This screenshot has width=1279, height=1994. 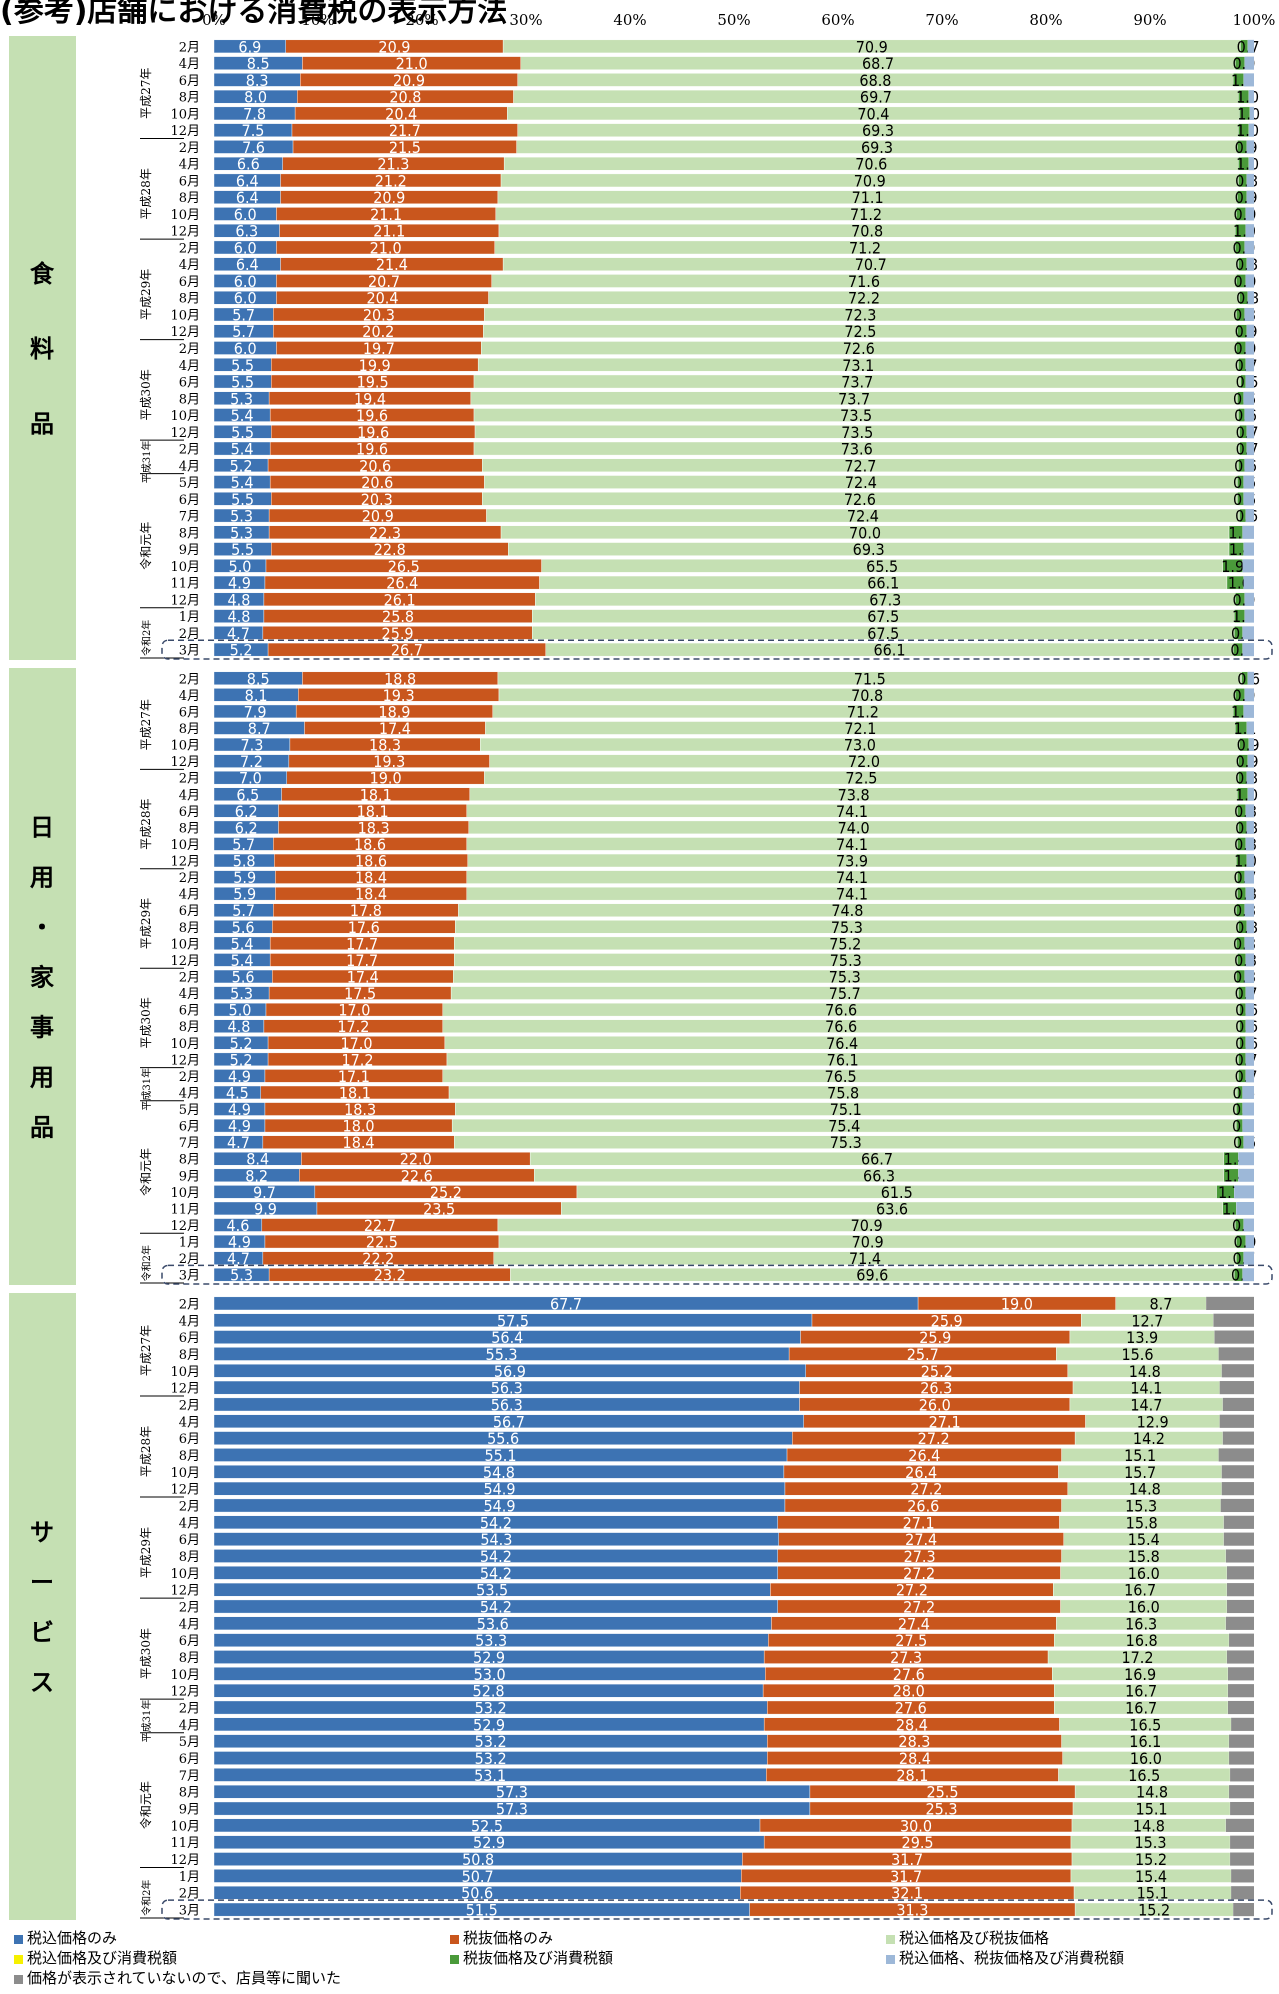 What do you see at coordinates (146, 1898) in the screenshot?
I see `year-group-label: 令和2年` at bounding box center [146, 1898].